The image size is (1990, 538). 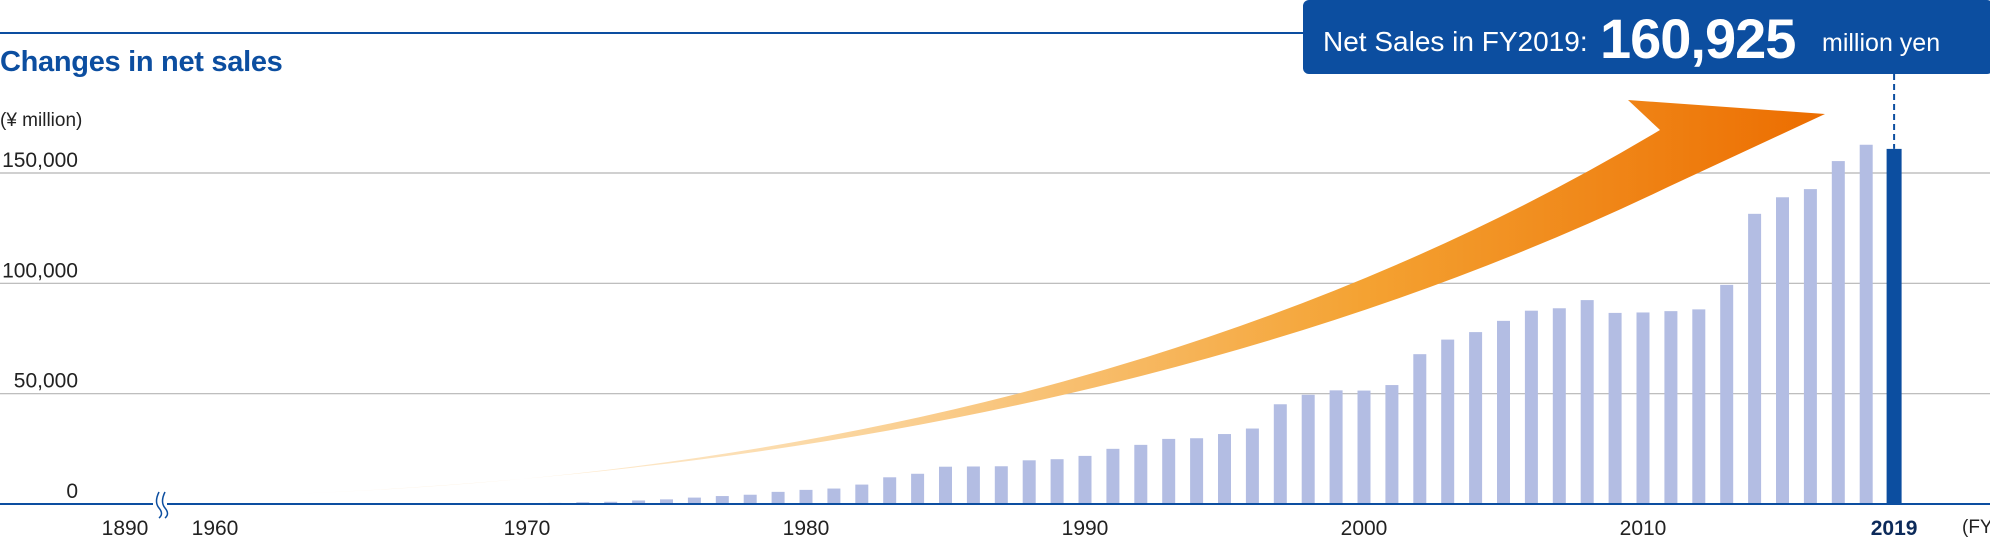 What do you see at coordinates (1085, 527) in the screenshot?
I see `x-tick-label: 1990` at bounding box center [1085, 527].